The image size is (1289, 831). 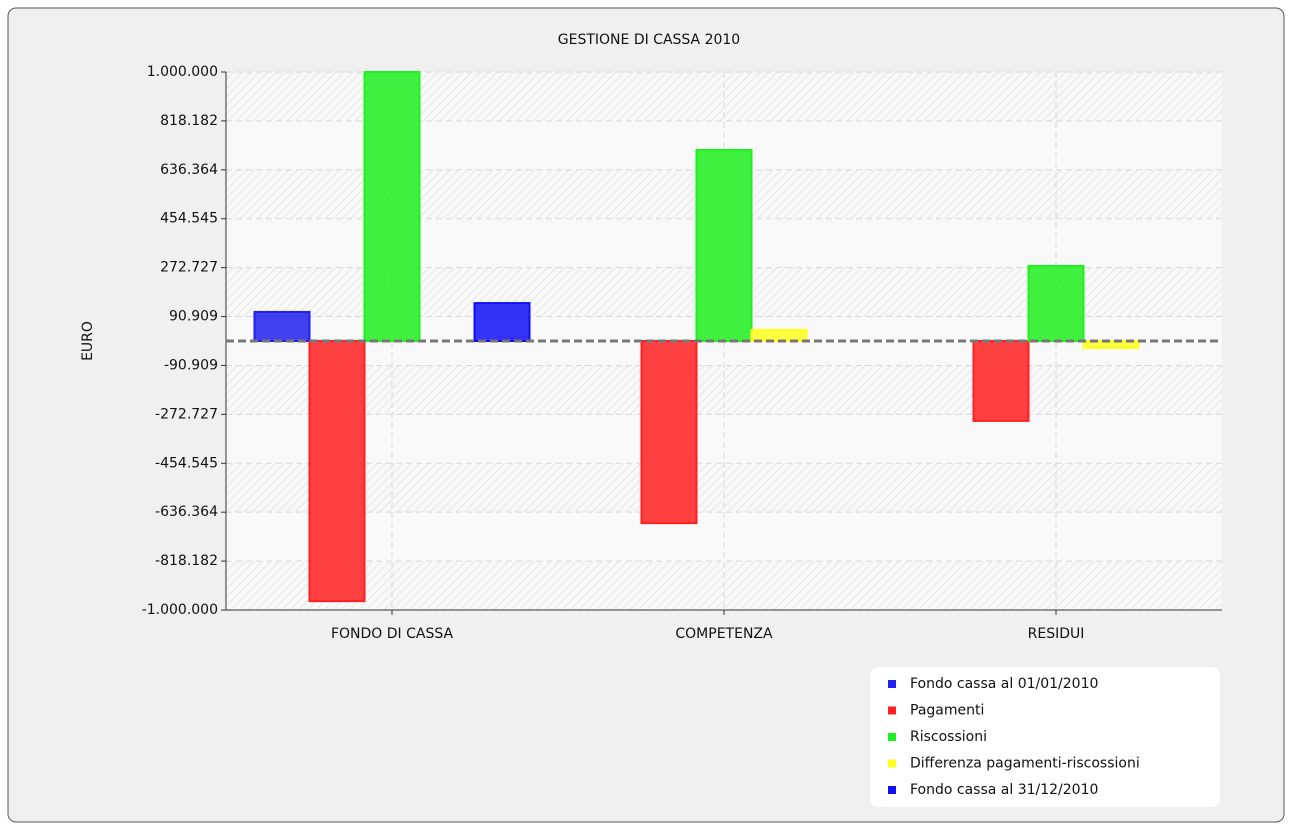 I want to click on y-tick-label: 454.545, so click(x=189, y=219).